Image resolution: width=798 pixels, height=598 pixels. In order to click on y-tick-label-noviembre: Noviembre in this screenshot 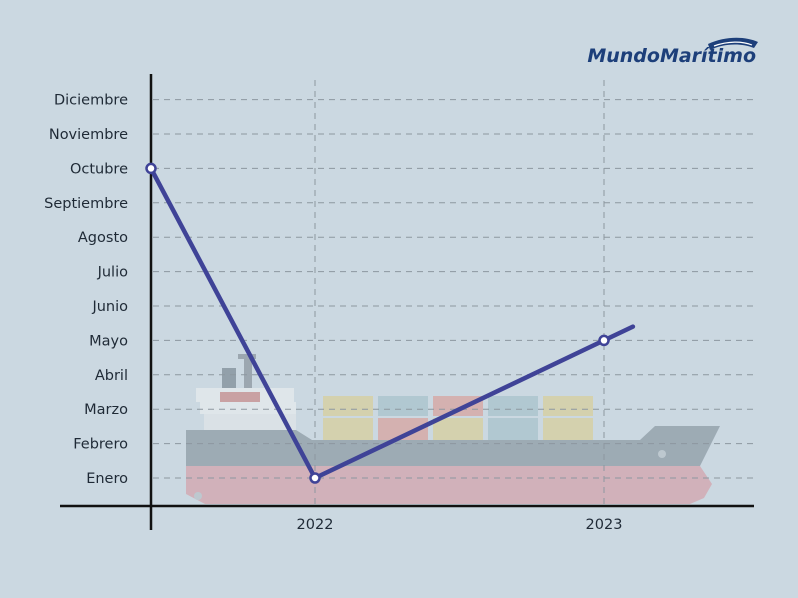, I will do `click(88, 135)`.